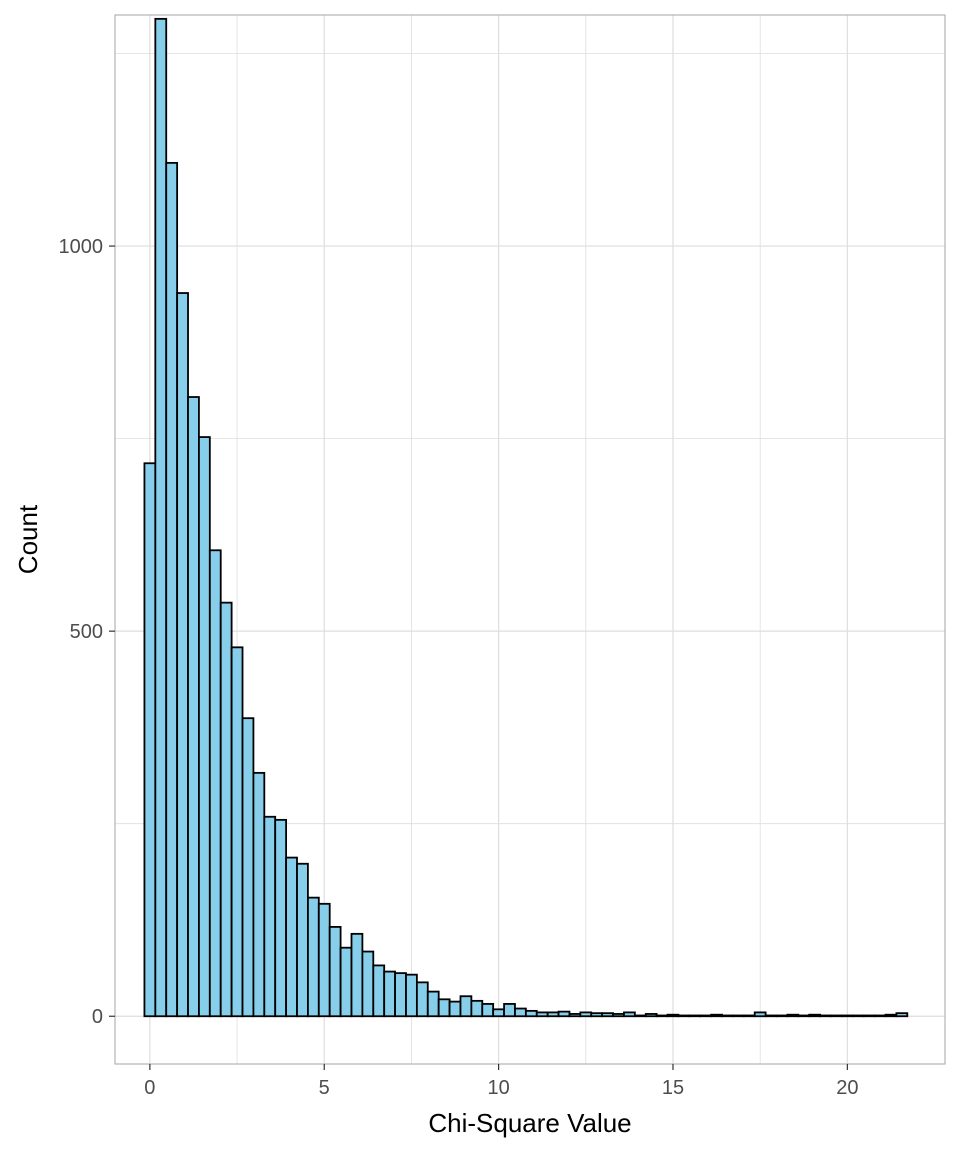 This screenshot has width=960, height=1152. What do you see at coordinates (324, 1088) in the screenshot?
I see `x-tick-label: 5` at bounding box center [324, 1088].